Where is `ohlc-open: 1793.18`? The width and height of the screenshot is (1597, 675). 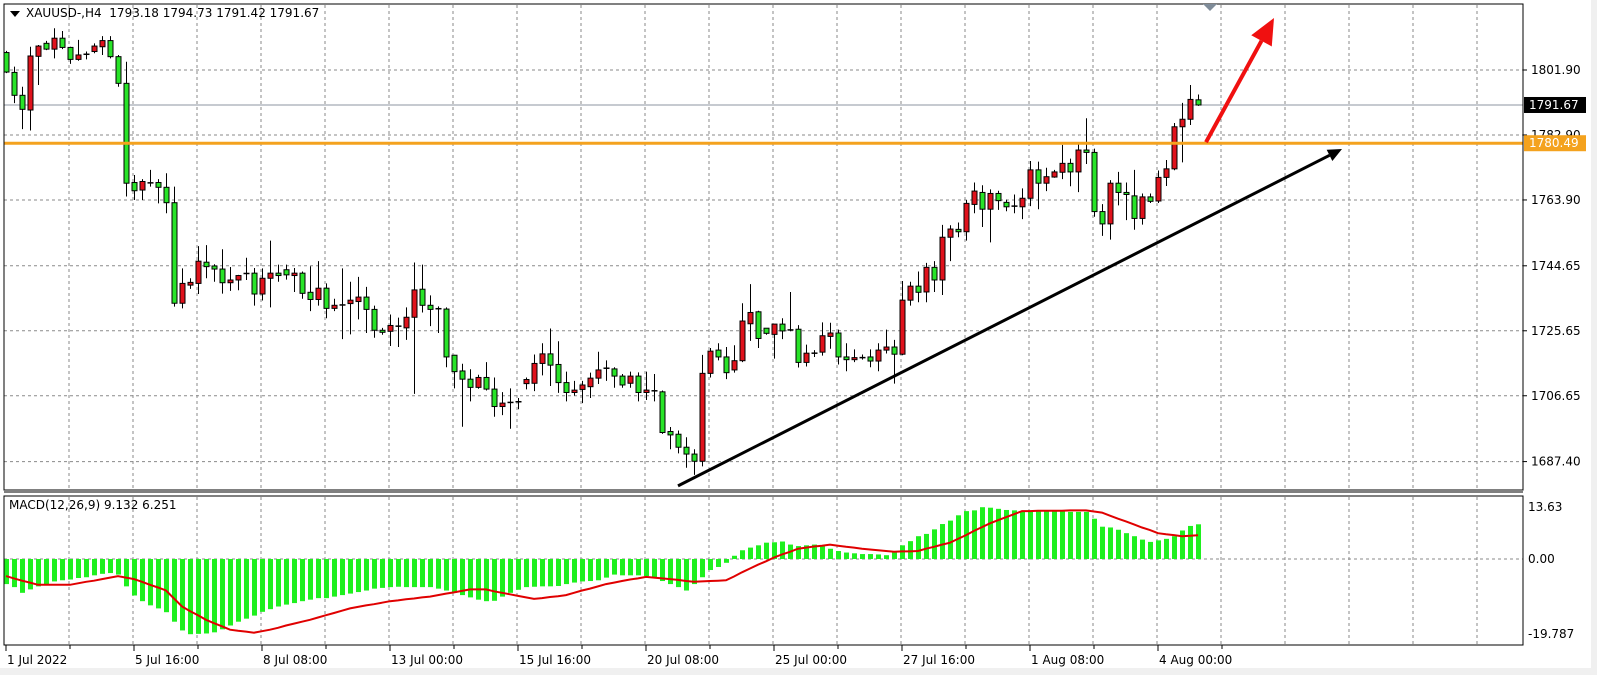 ohlc-open: 1793.18 is located at coordinates (134, 13).